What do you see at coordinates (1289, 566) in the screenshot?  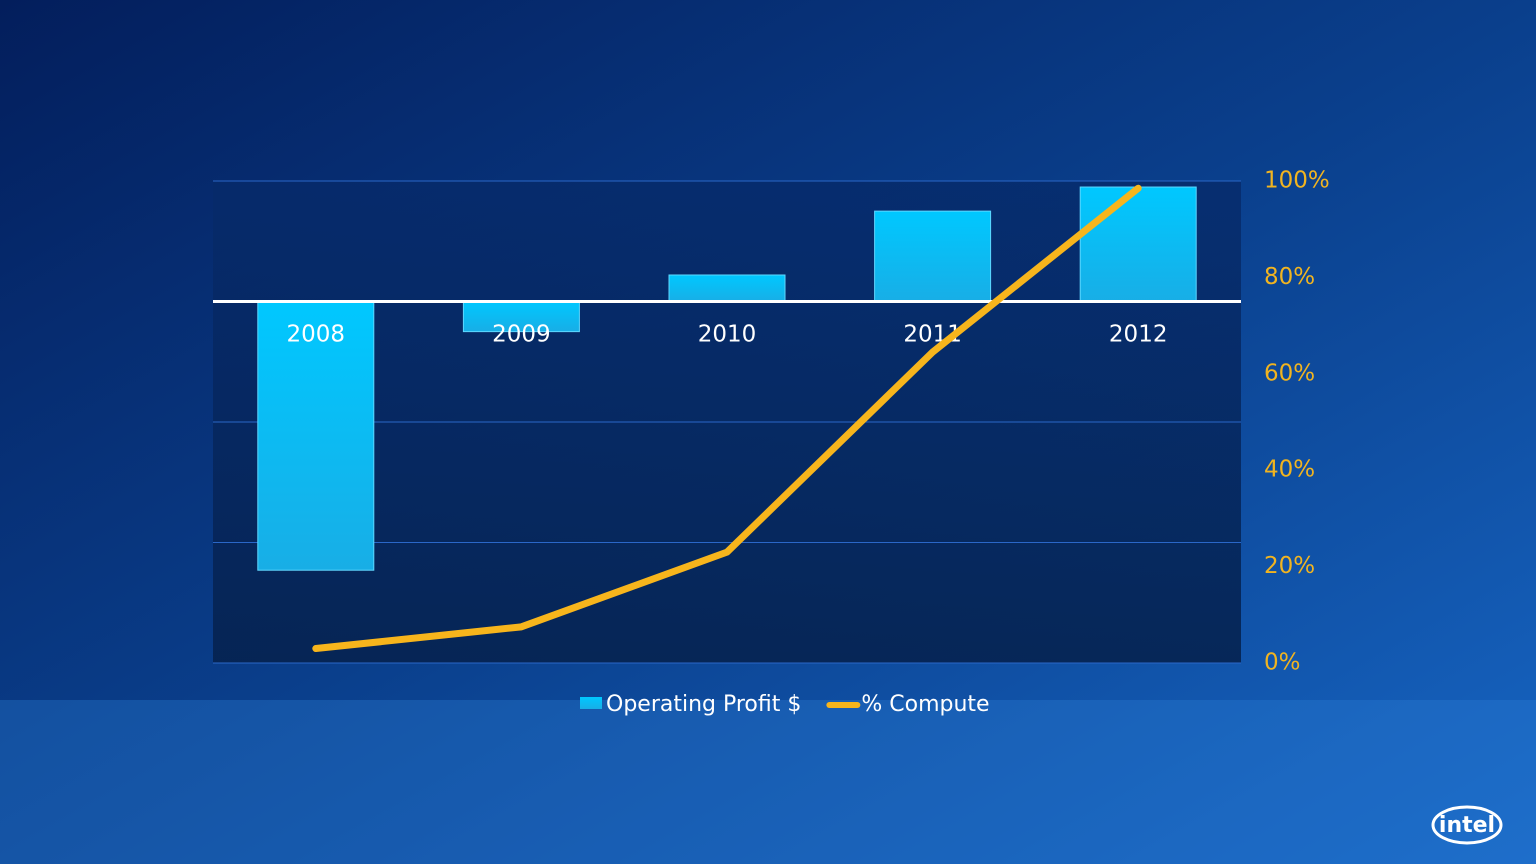 I see `y2-tick-label: 20%` at bounding box center [1289, 566].